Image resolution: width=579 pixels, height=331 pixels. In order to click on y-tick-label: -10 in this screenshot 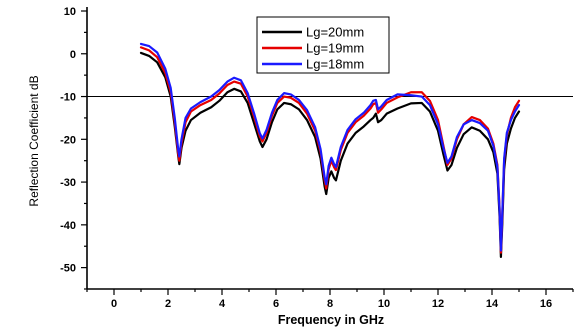, I will do `click(68, 98)`.